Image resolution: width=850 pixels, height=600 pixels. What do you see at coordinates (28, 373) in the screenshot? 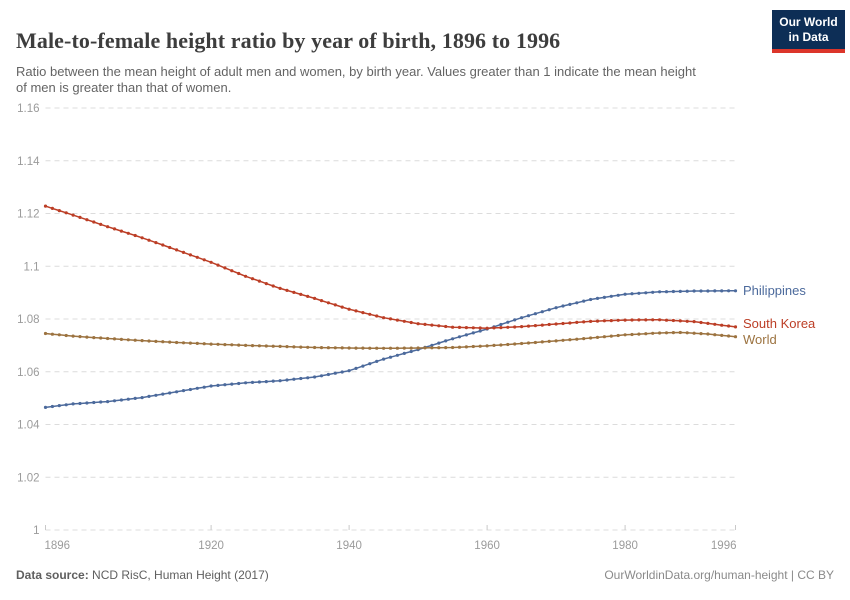
I see `y-tick-label: 1.06` at bounding box center [28, 373].